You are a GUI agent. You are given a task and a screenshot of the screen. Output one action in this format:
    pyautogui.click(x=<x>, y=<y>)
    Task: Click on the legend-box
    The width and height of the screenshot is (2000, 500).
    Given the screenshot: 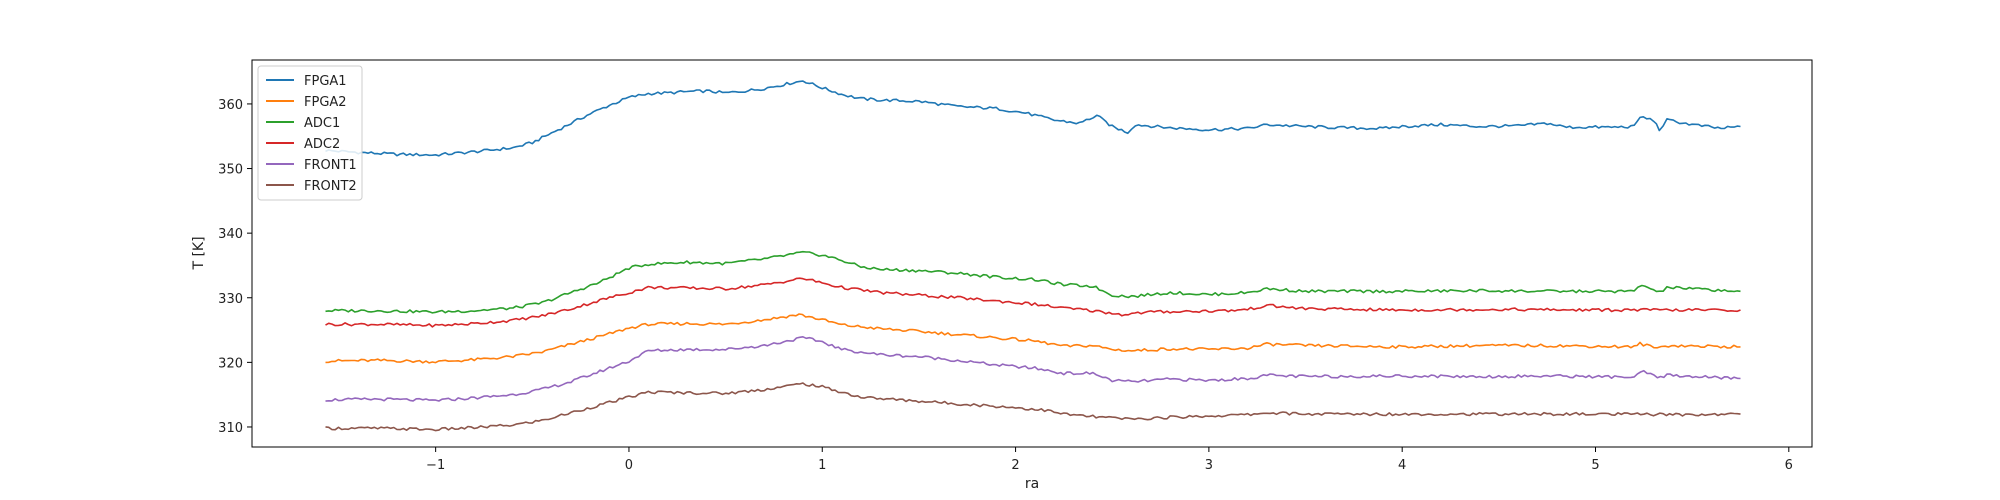 What is the action you would take?
    pyautogui.click(x=310, y=133)
    